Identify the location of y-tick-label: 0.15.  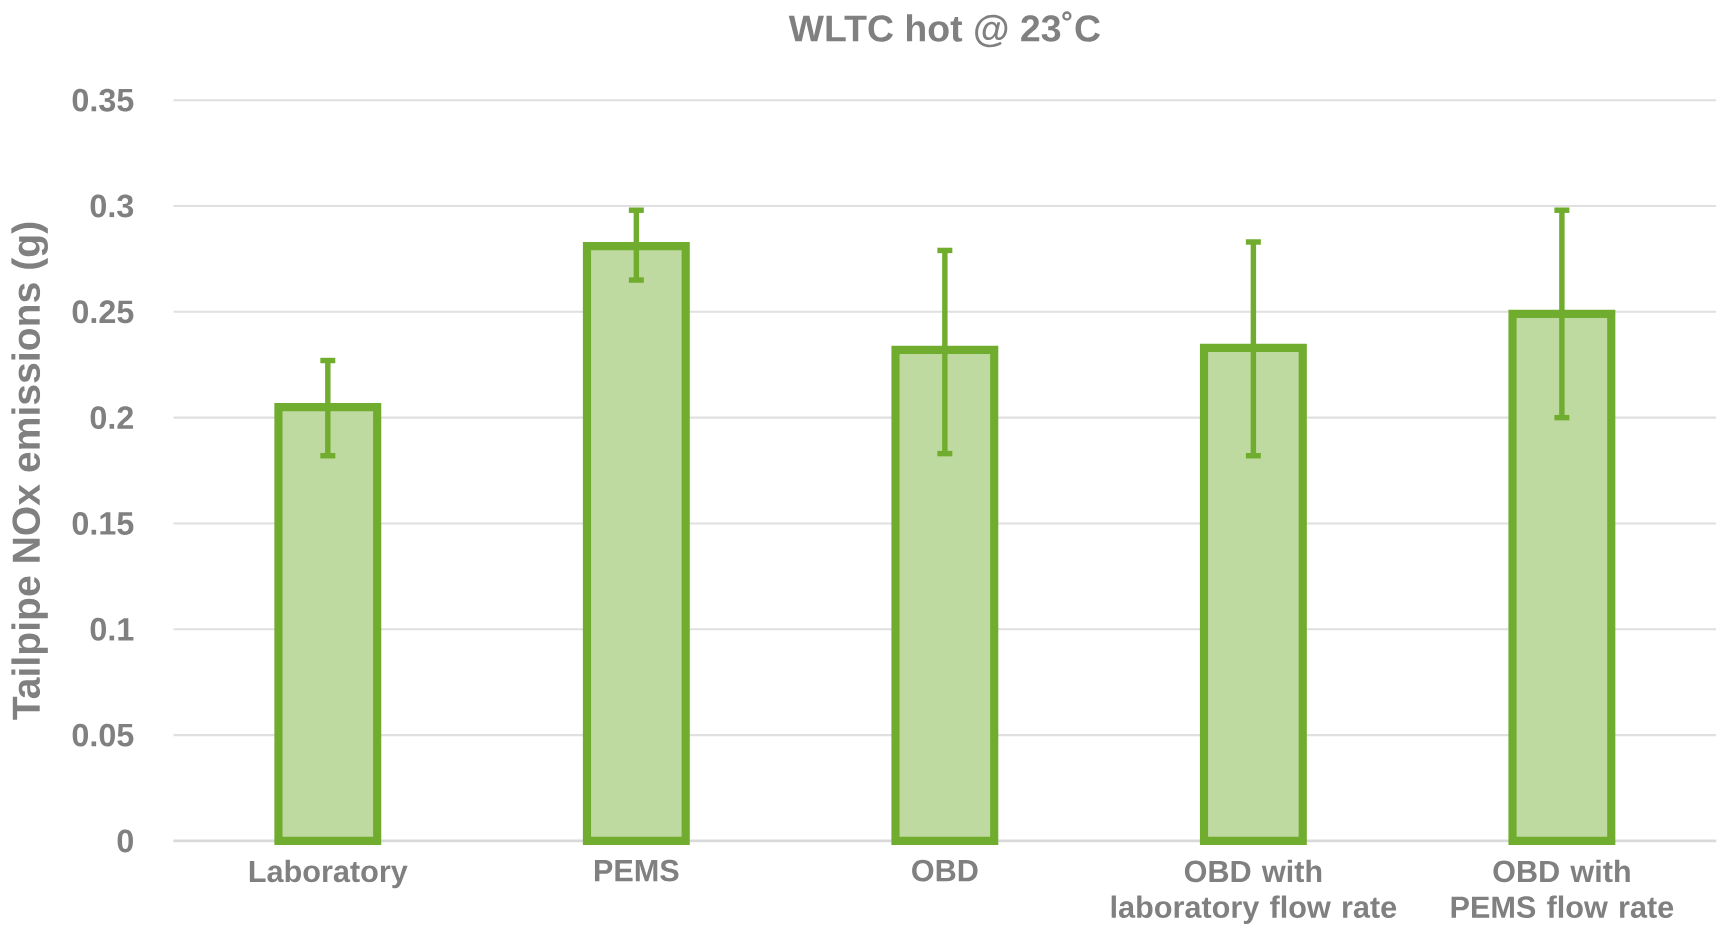
(103, 523).